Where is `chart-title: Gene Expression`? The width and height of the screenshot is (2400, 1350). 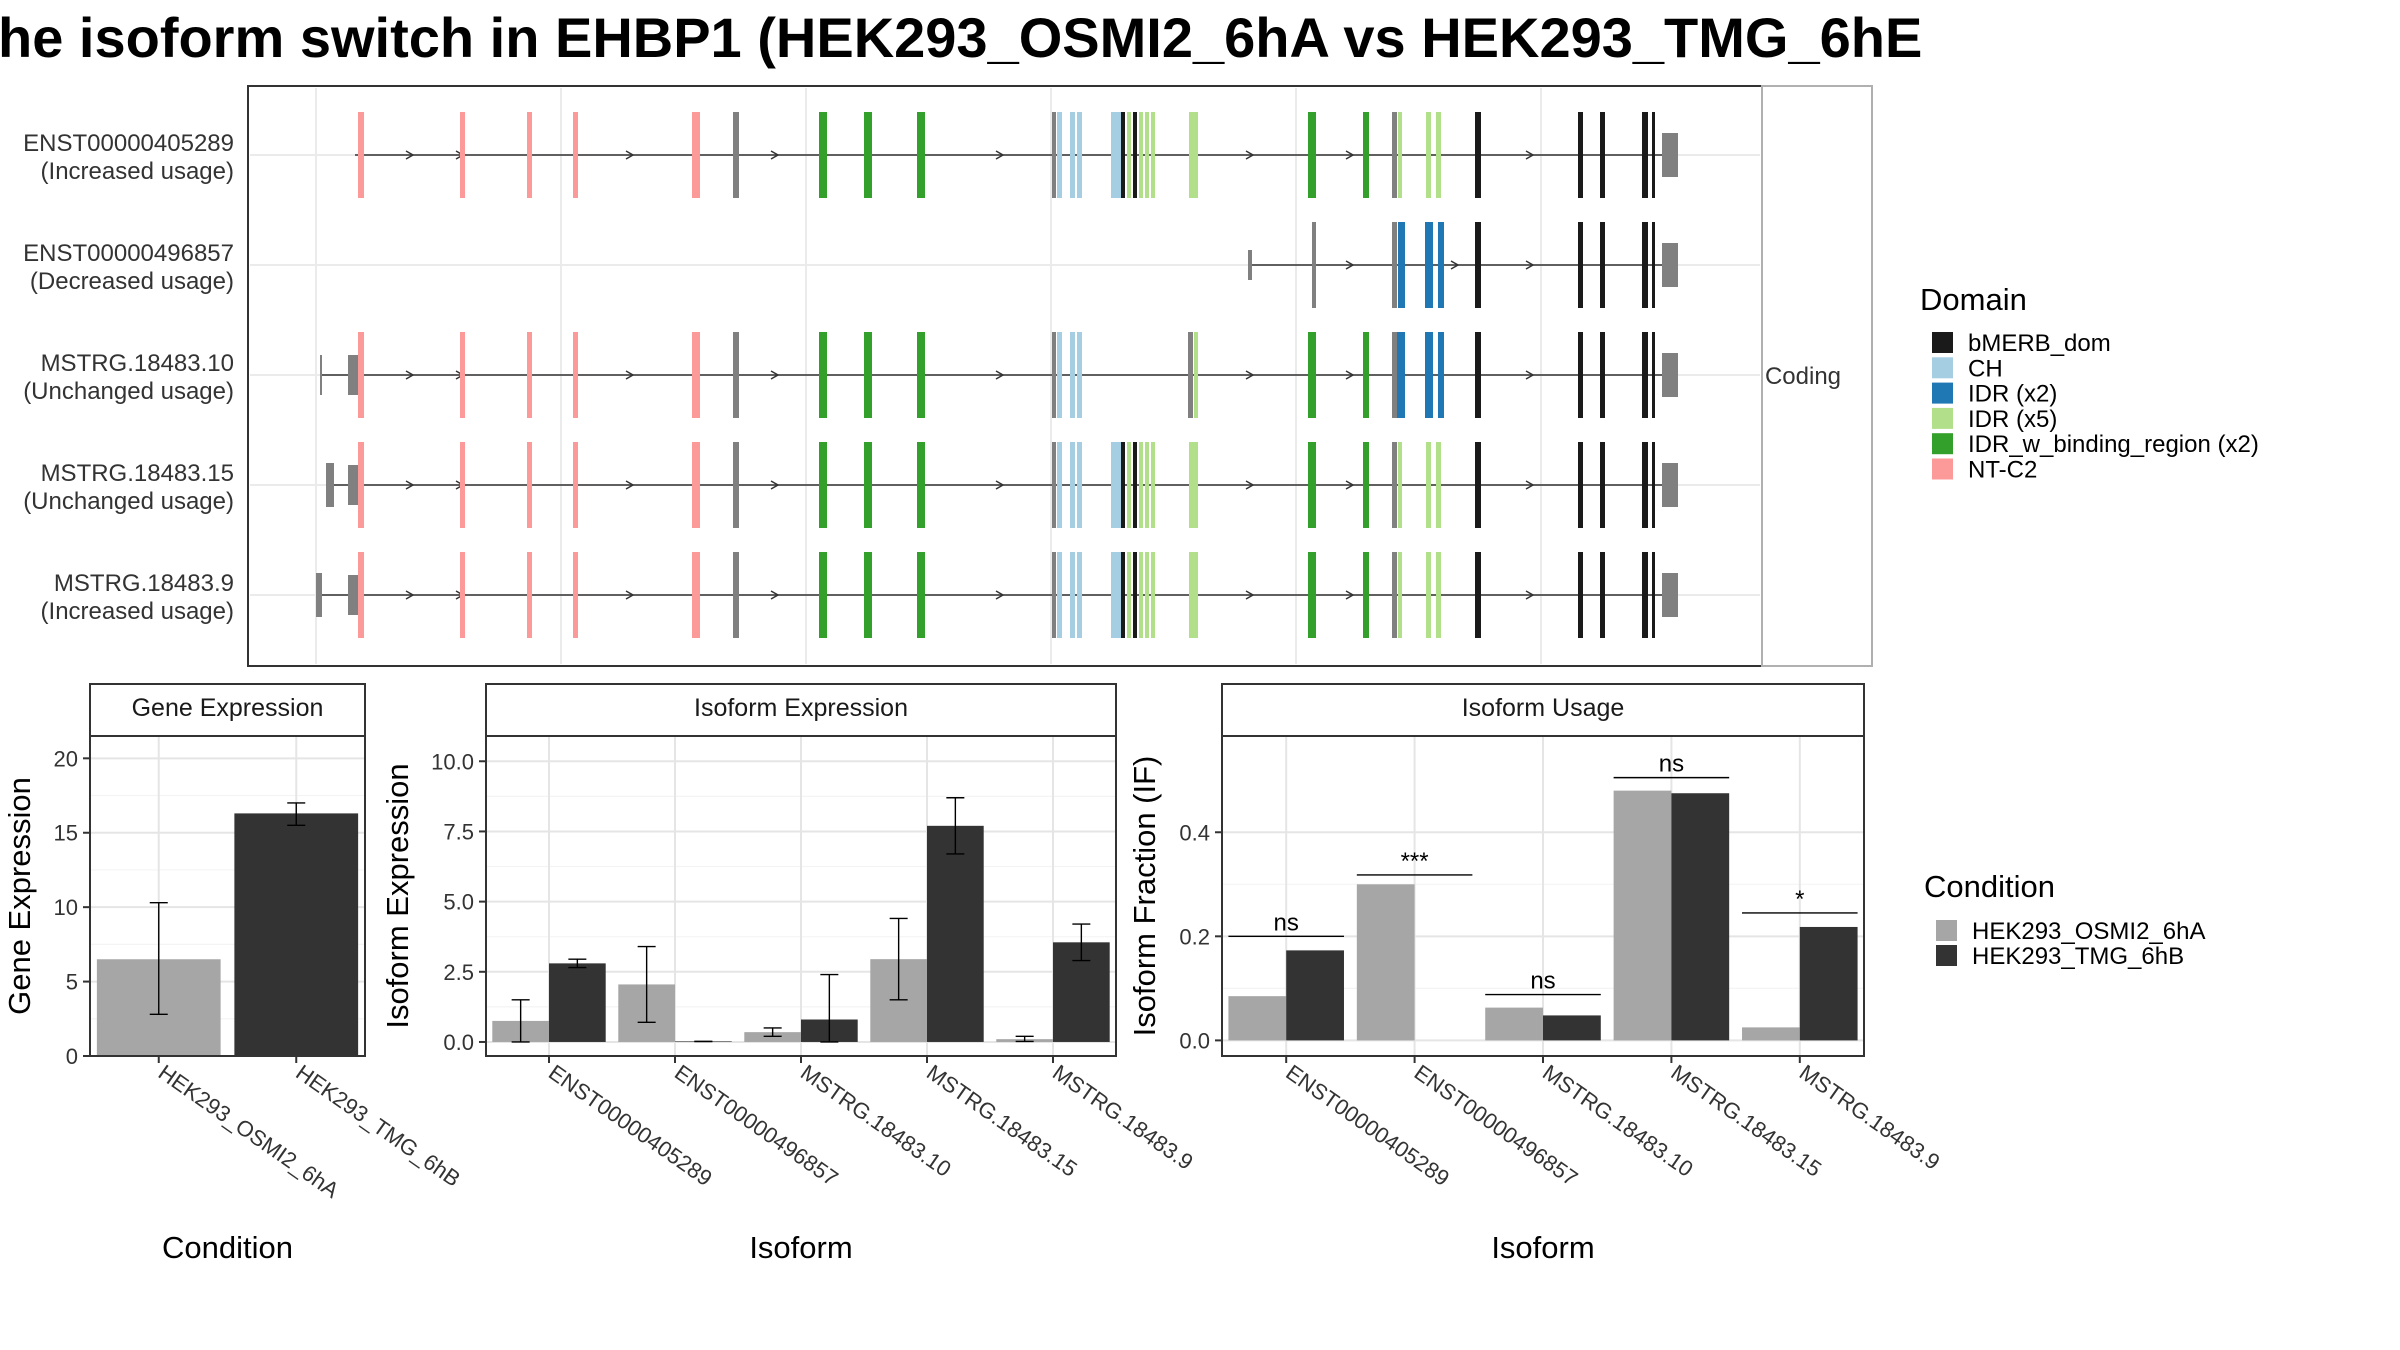 chart-title: Gene Expression is located at coordinates (228, 708).